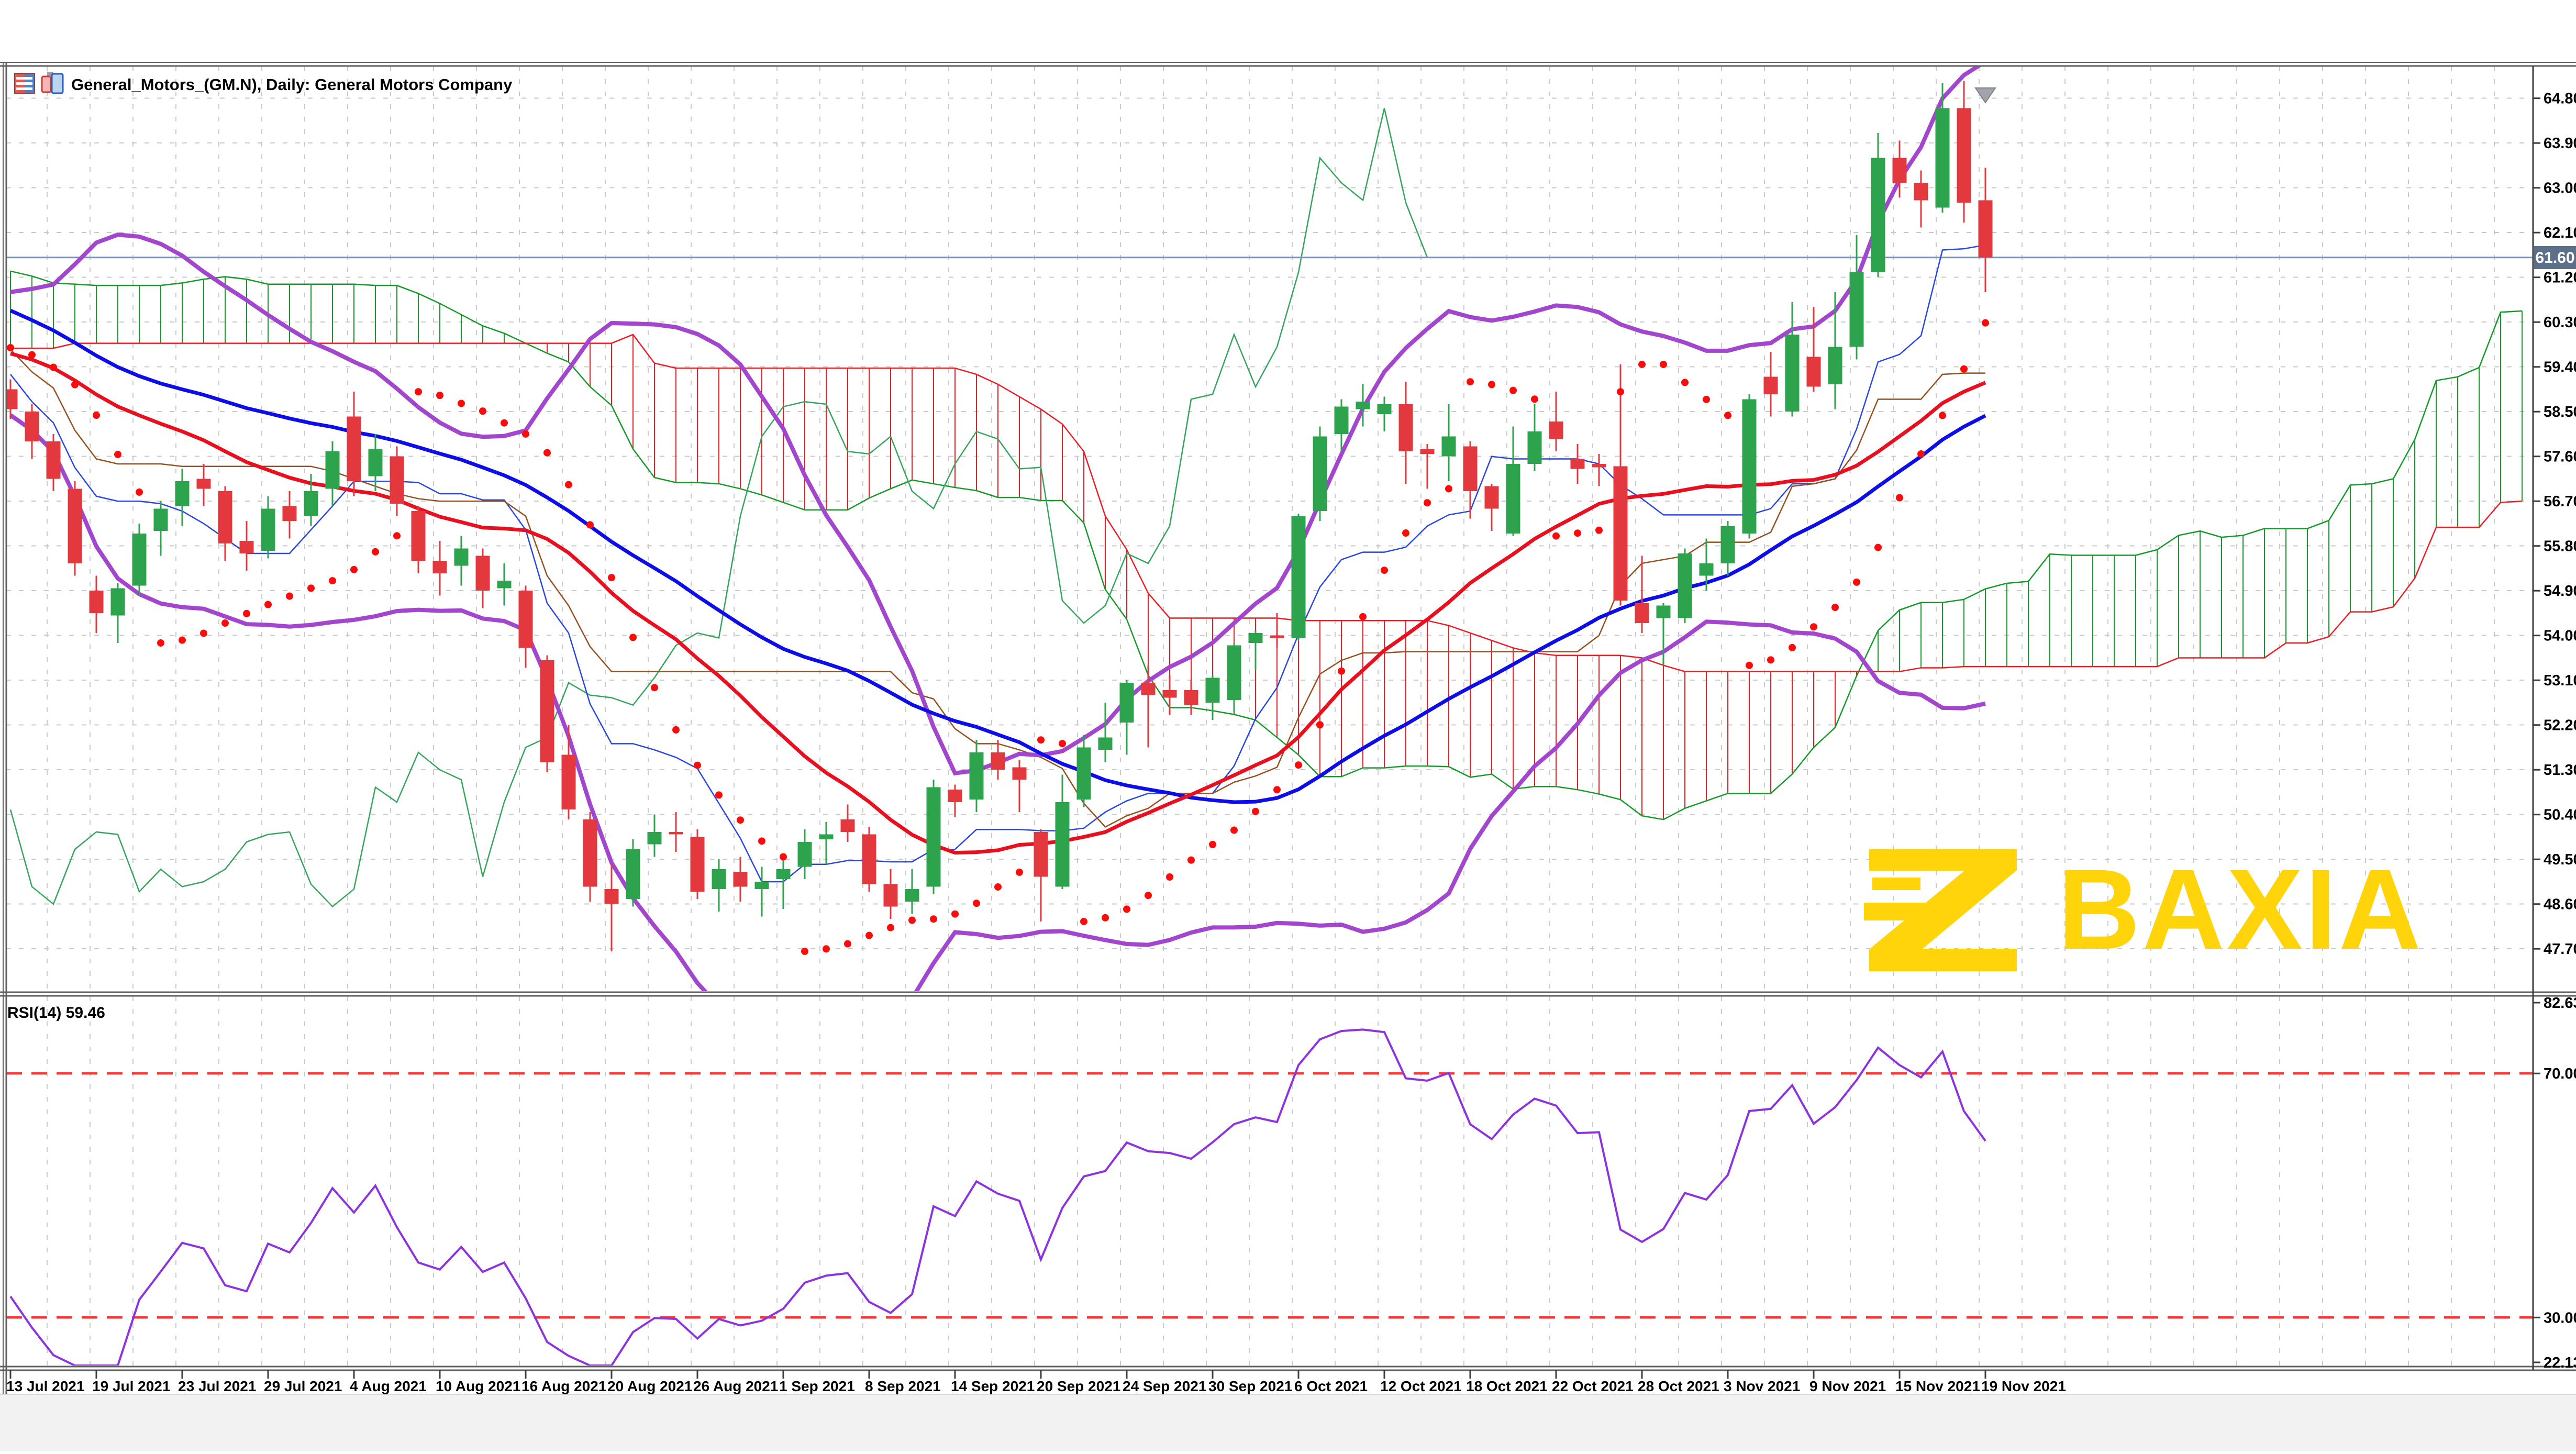 The height and width of the screenshot is (1454, 2576). Describe the element at coordinates (2560, 143) in the screenshot. I see `price-axis-label: 63.90` at that location.